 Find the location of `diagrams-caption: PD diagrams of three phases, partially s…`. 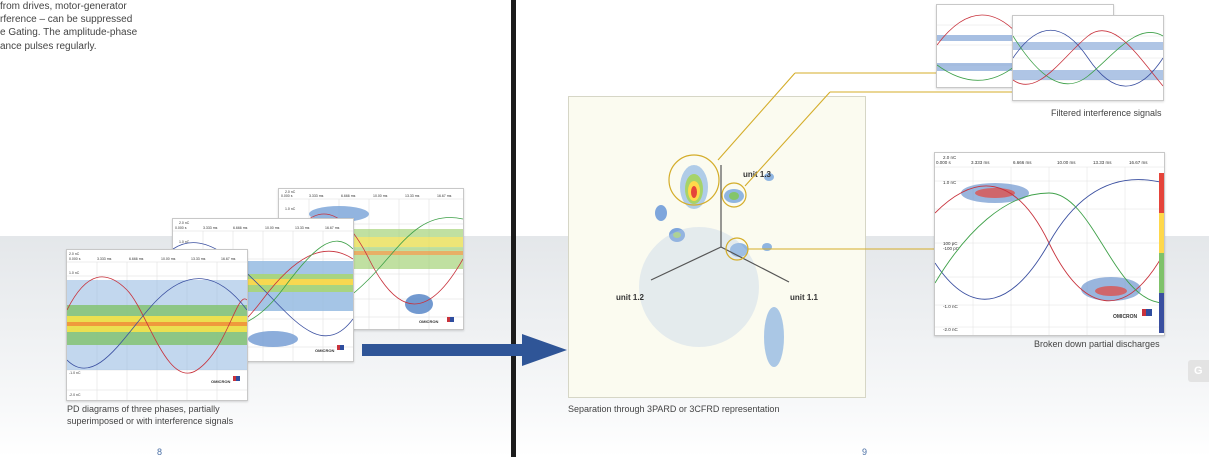

diagrams-caption: PD diagrams of three phases, partially s… is located at coordinates (150, 415).